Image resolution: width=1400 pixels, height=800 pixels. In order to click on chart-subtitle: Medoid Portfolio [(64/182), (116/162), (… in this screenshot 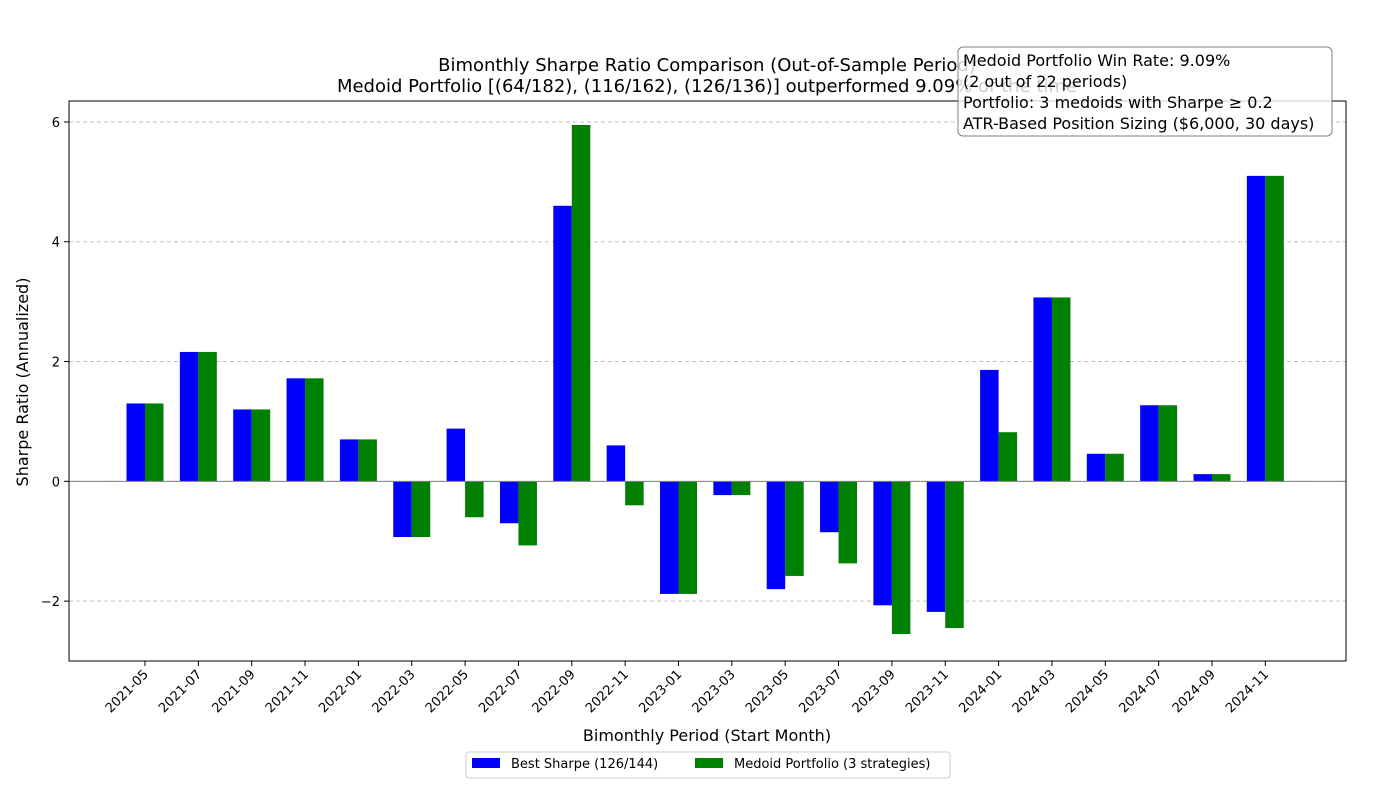, I will do `click(707, 86)`.